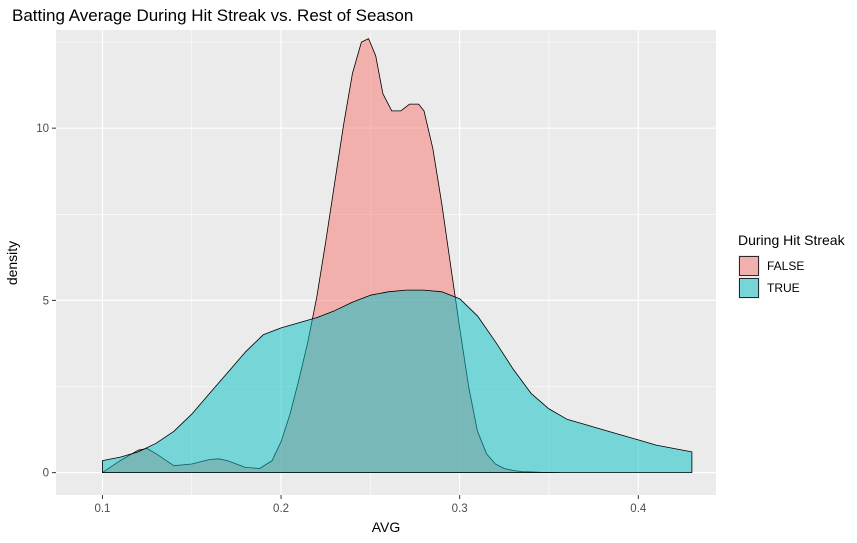  I want to click on x-axis-title: AVG, so click(386, 527).